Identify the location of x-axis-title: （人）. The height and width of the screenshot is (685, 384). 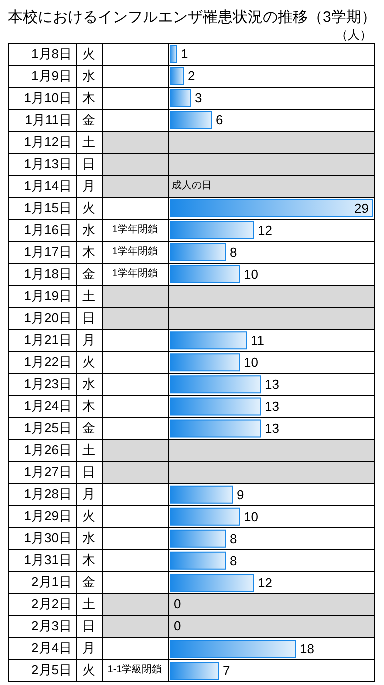
(354, 35).